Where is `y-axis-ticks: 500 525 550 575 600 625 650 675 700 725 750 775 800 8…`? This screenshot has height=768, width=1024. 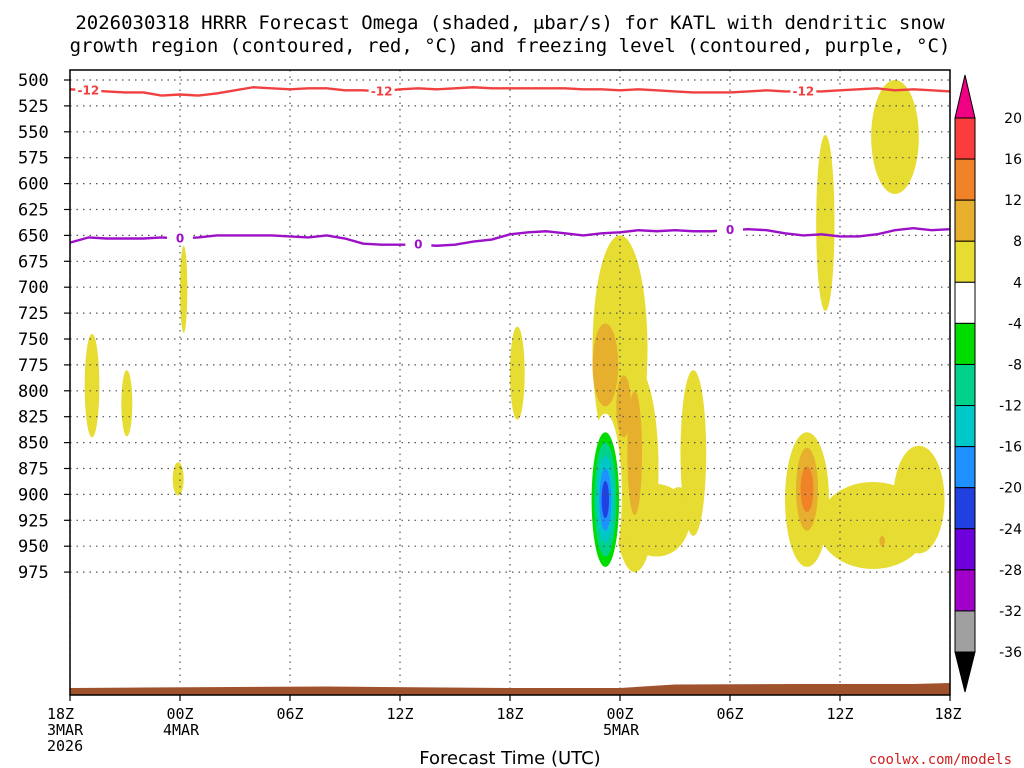 y-axis-ticks: 500 525 550 575 600 625 650 675 700 725 750 775 800 8… is located at coordinates (44, 327).